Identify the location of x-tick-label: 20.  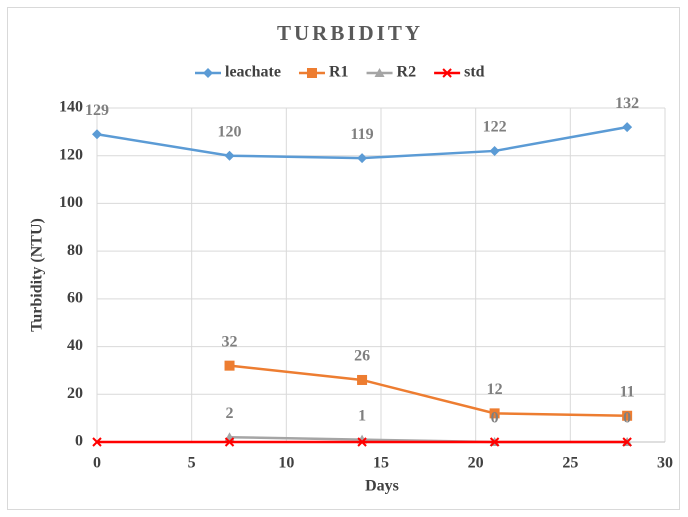
(476, 463).